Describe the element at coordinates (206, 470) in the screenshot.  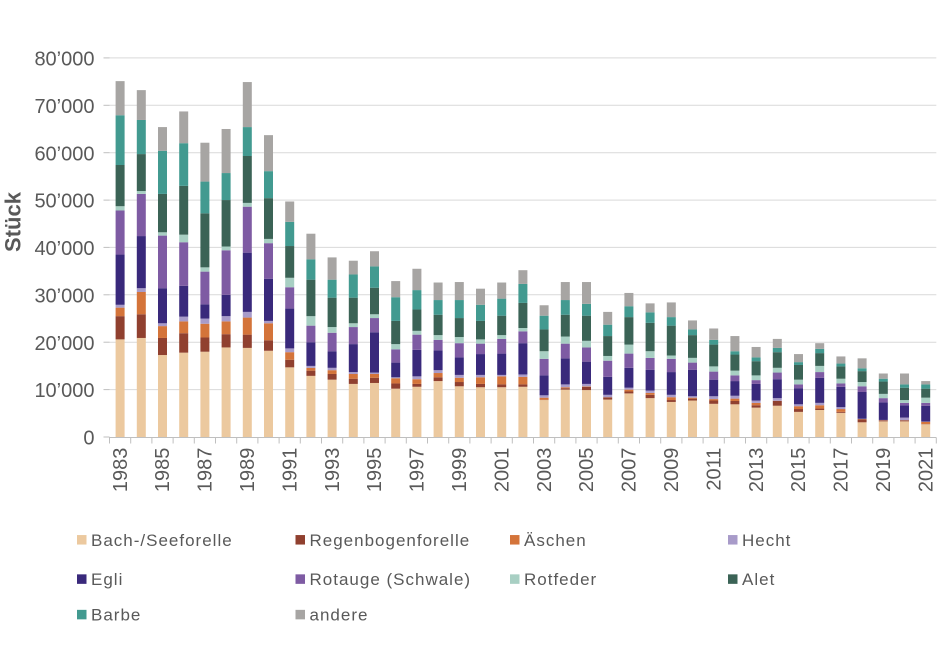
I see `svg-text: 1987` at that location.